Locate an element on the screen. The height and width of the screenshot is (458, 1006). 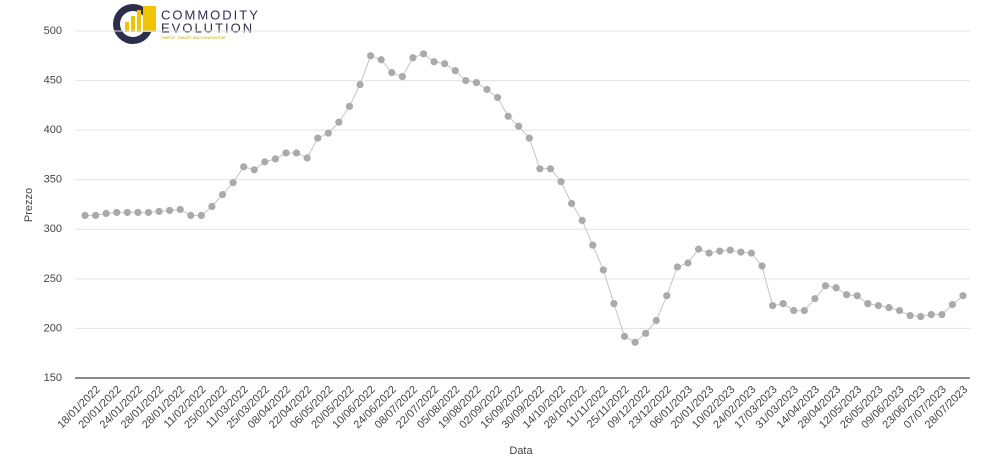
logo-tagline: SIMPLE, SMART AND INNOVATIVE is located at coordinates (193, 37).